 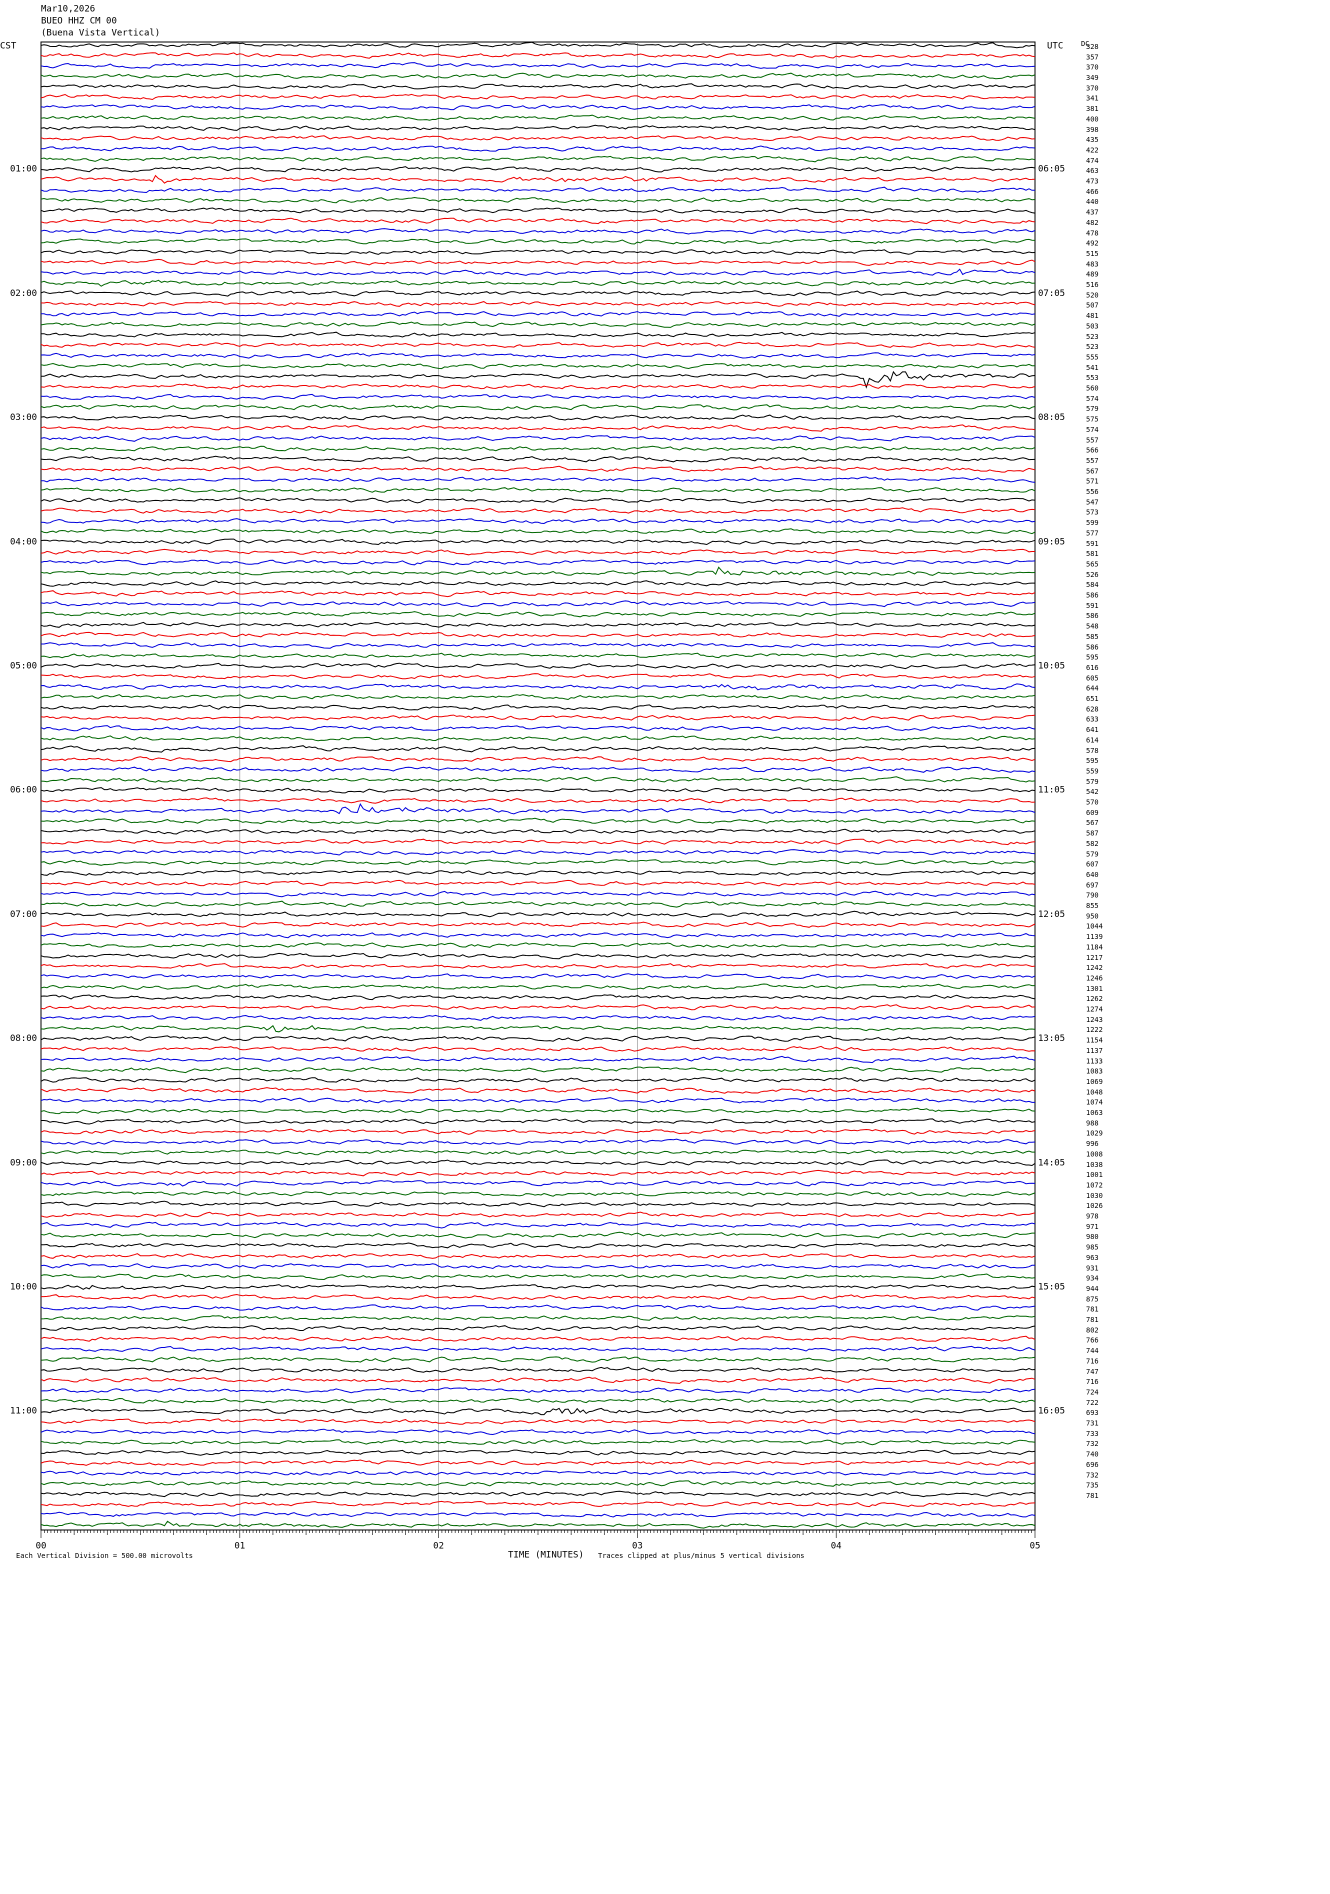 What do you see at coordinates (1092, 1351) in the screenshot?
I see `dc-value: 744` at bounding box center [1092, 1351].